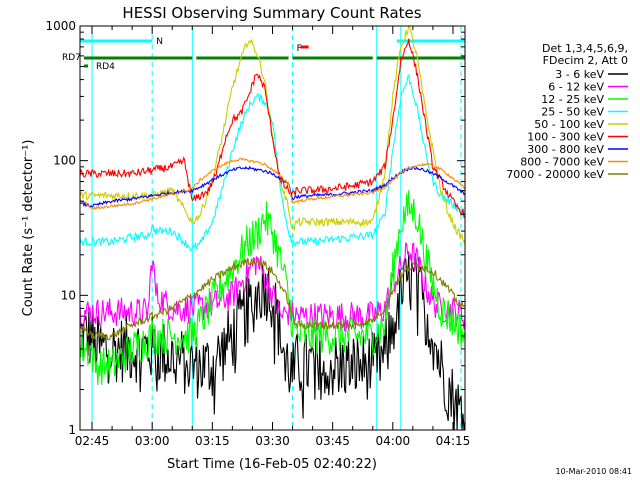  What do you see at coordinates (71, 58) in the screenshot?
I see `annotation-label-rd7: RD7` at bounding box center [71, 58].